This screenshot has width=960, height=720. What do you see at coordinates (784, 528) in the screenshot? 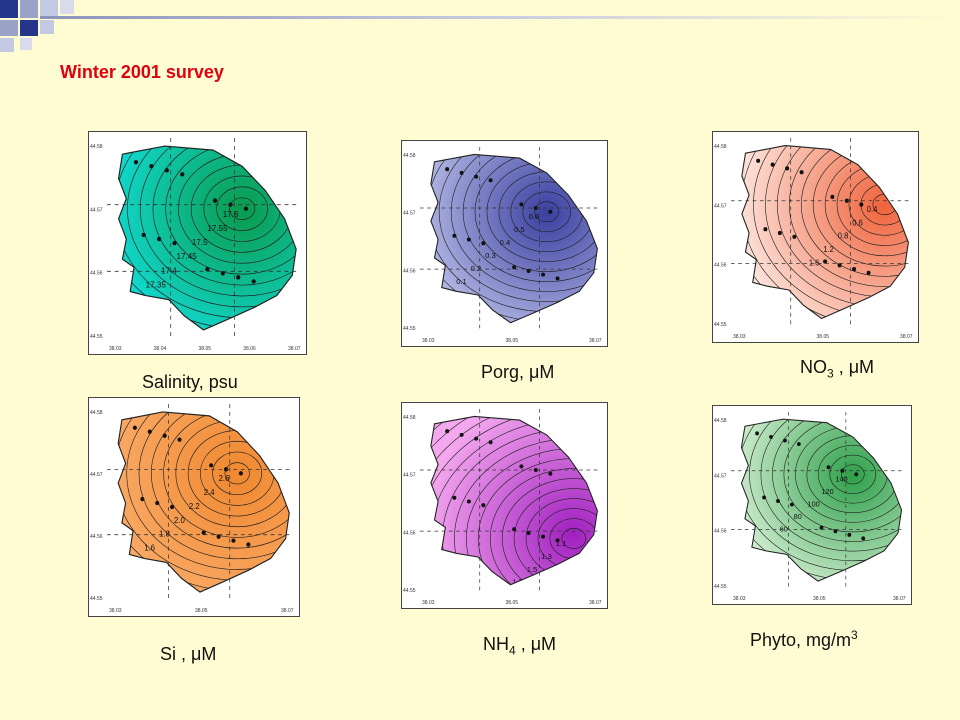
I see `isoline-label: 60` at bounding box center [784, 528].